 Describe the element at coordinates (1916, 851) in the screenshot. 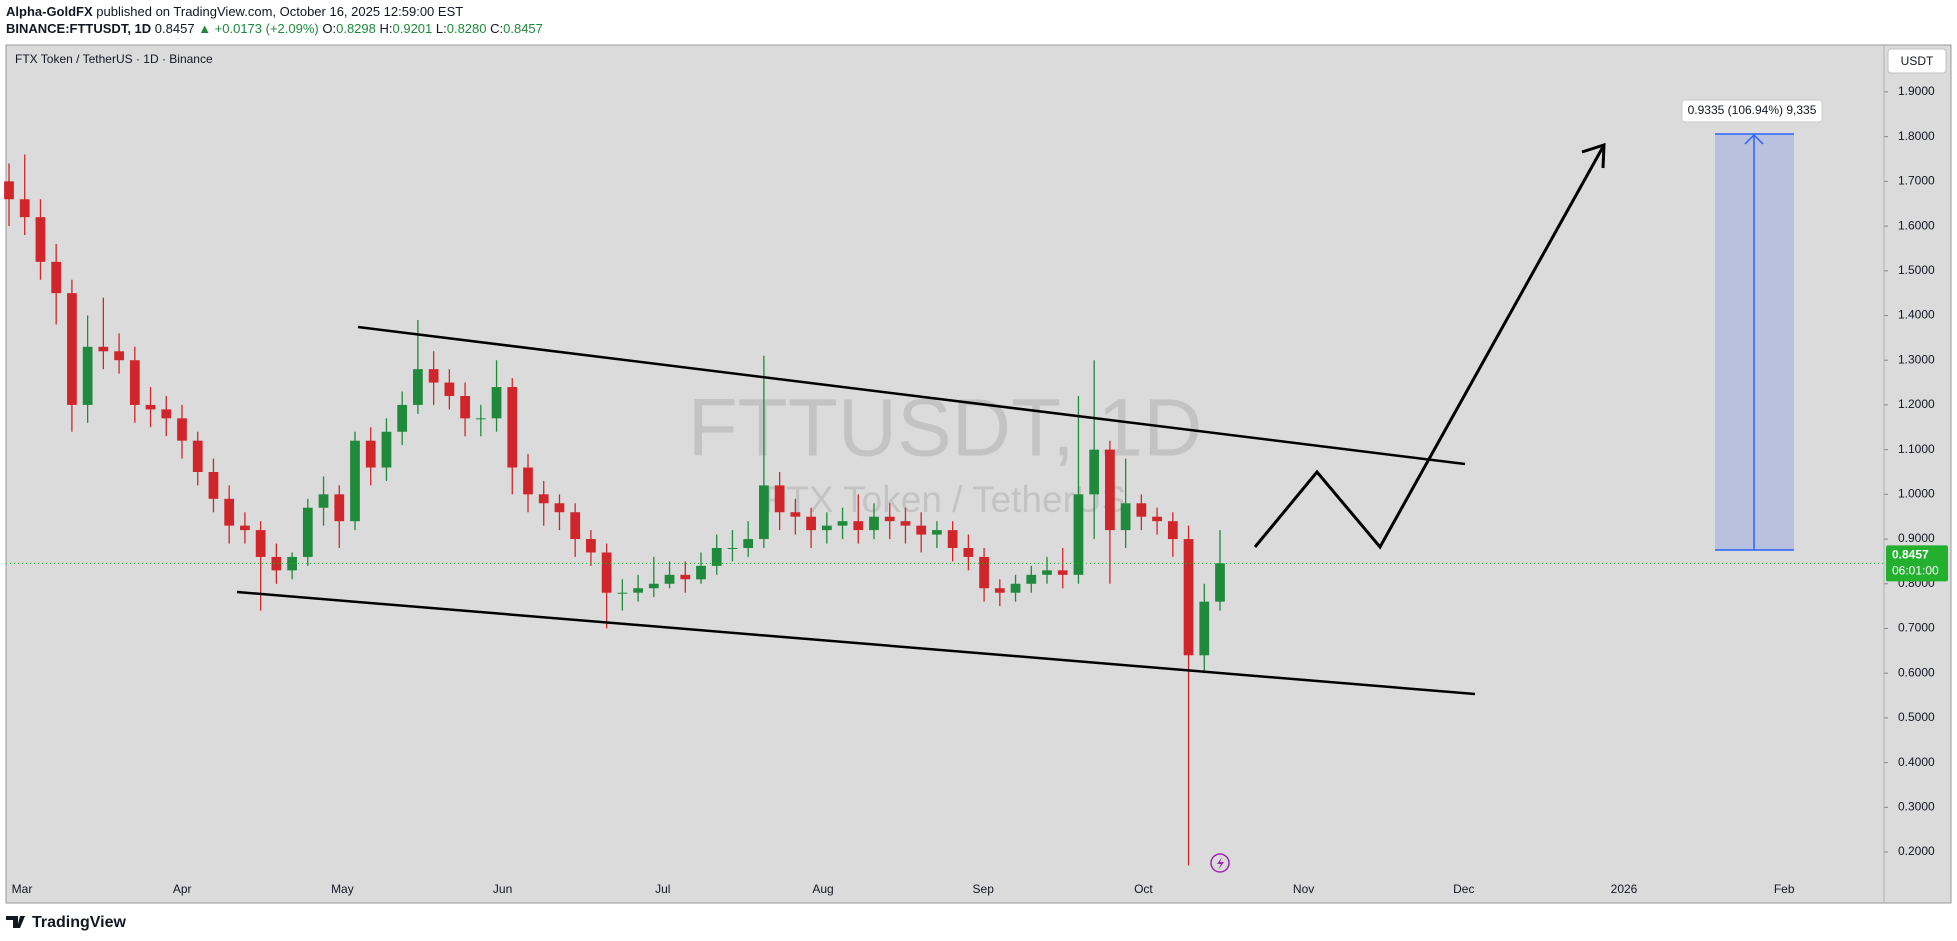

I see `y-tick-label: 0.2000` at that location.